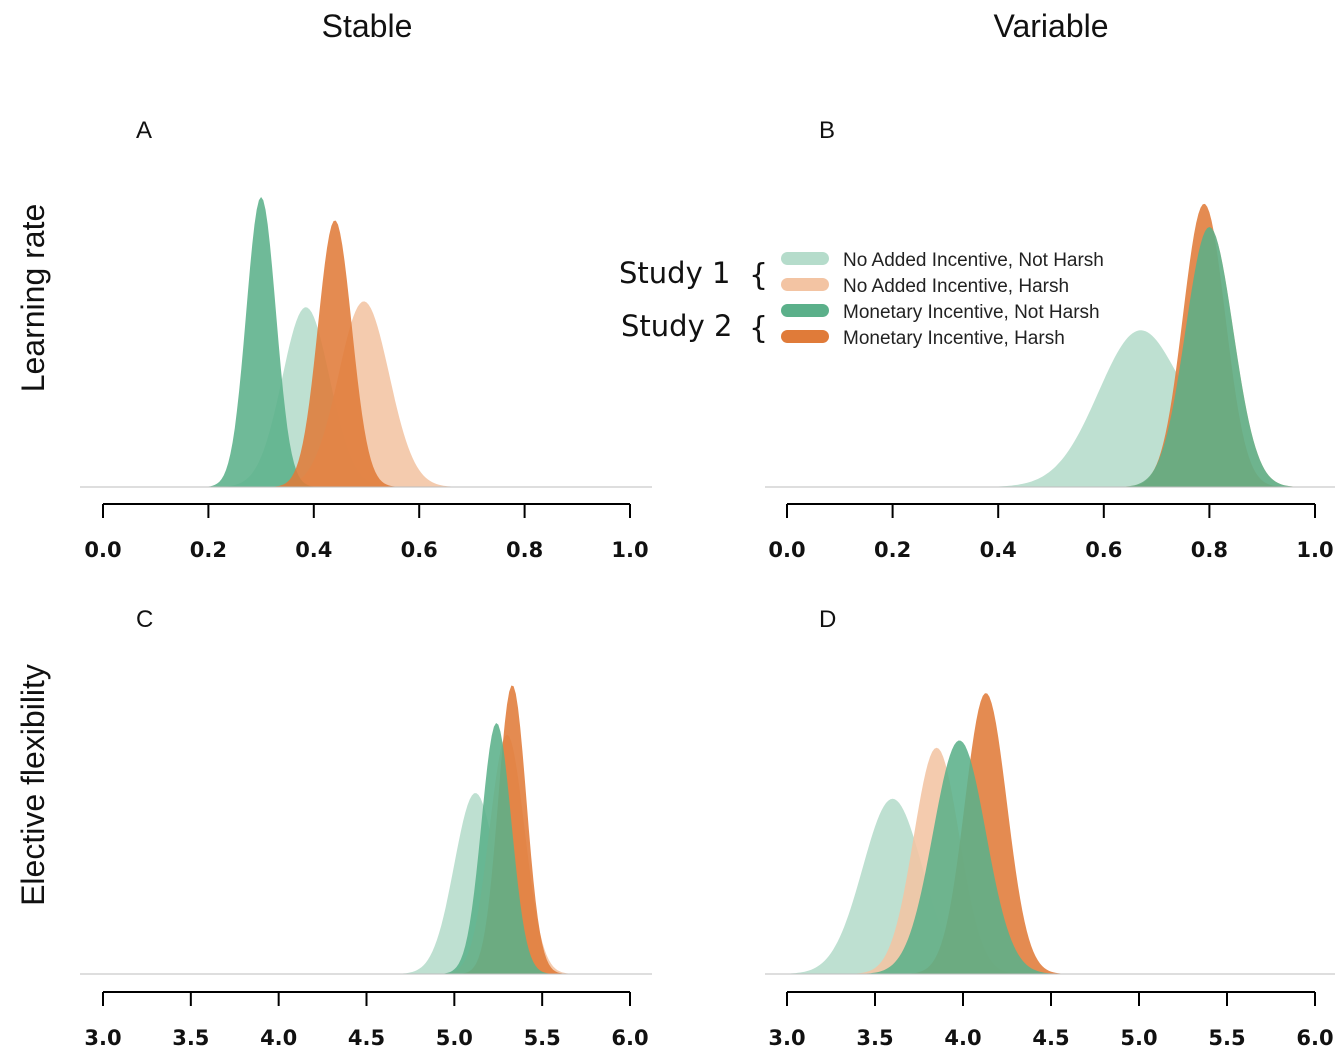  I want to click on panel-c-density-no-incentive-harsh, so click(366, 854).